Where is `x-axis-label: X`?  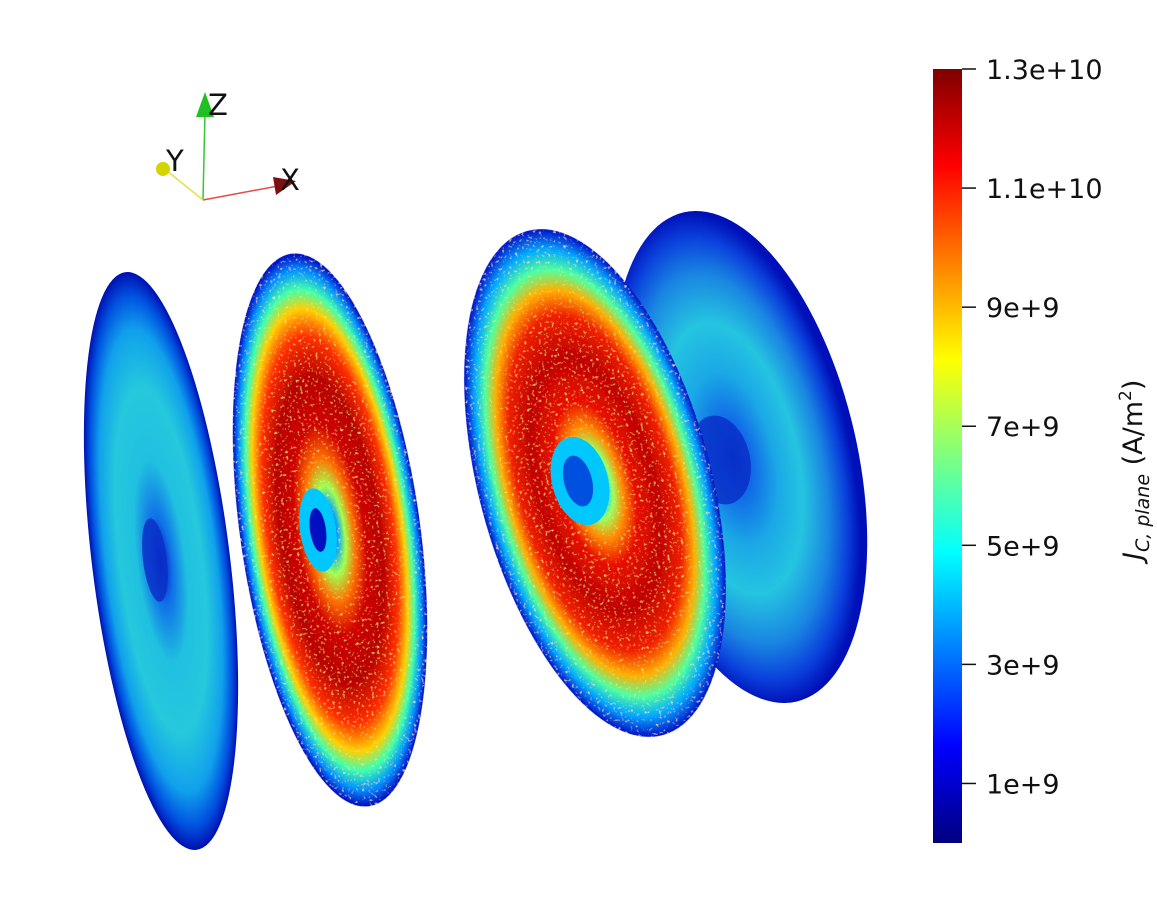 x-axis-label: X is located at coordinates (290, 180).